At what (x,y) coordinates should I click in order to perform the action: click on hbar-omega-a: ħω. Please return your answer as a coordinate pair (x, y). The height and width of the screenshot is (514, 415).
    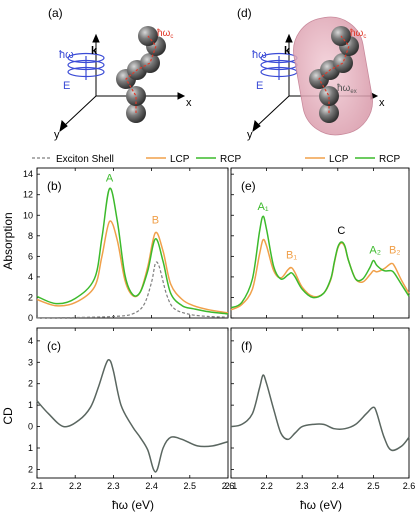
    Looking at the image, I should click on (66, 55).